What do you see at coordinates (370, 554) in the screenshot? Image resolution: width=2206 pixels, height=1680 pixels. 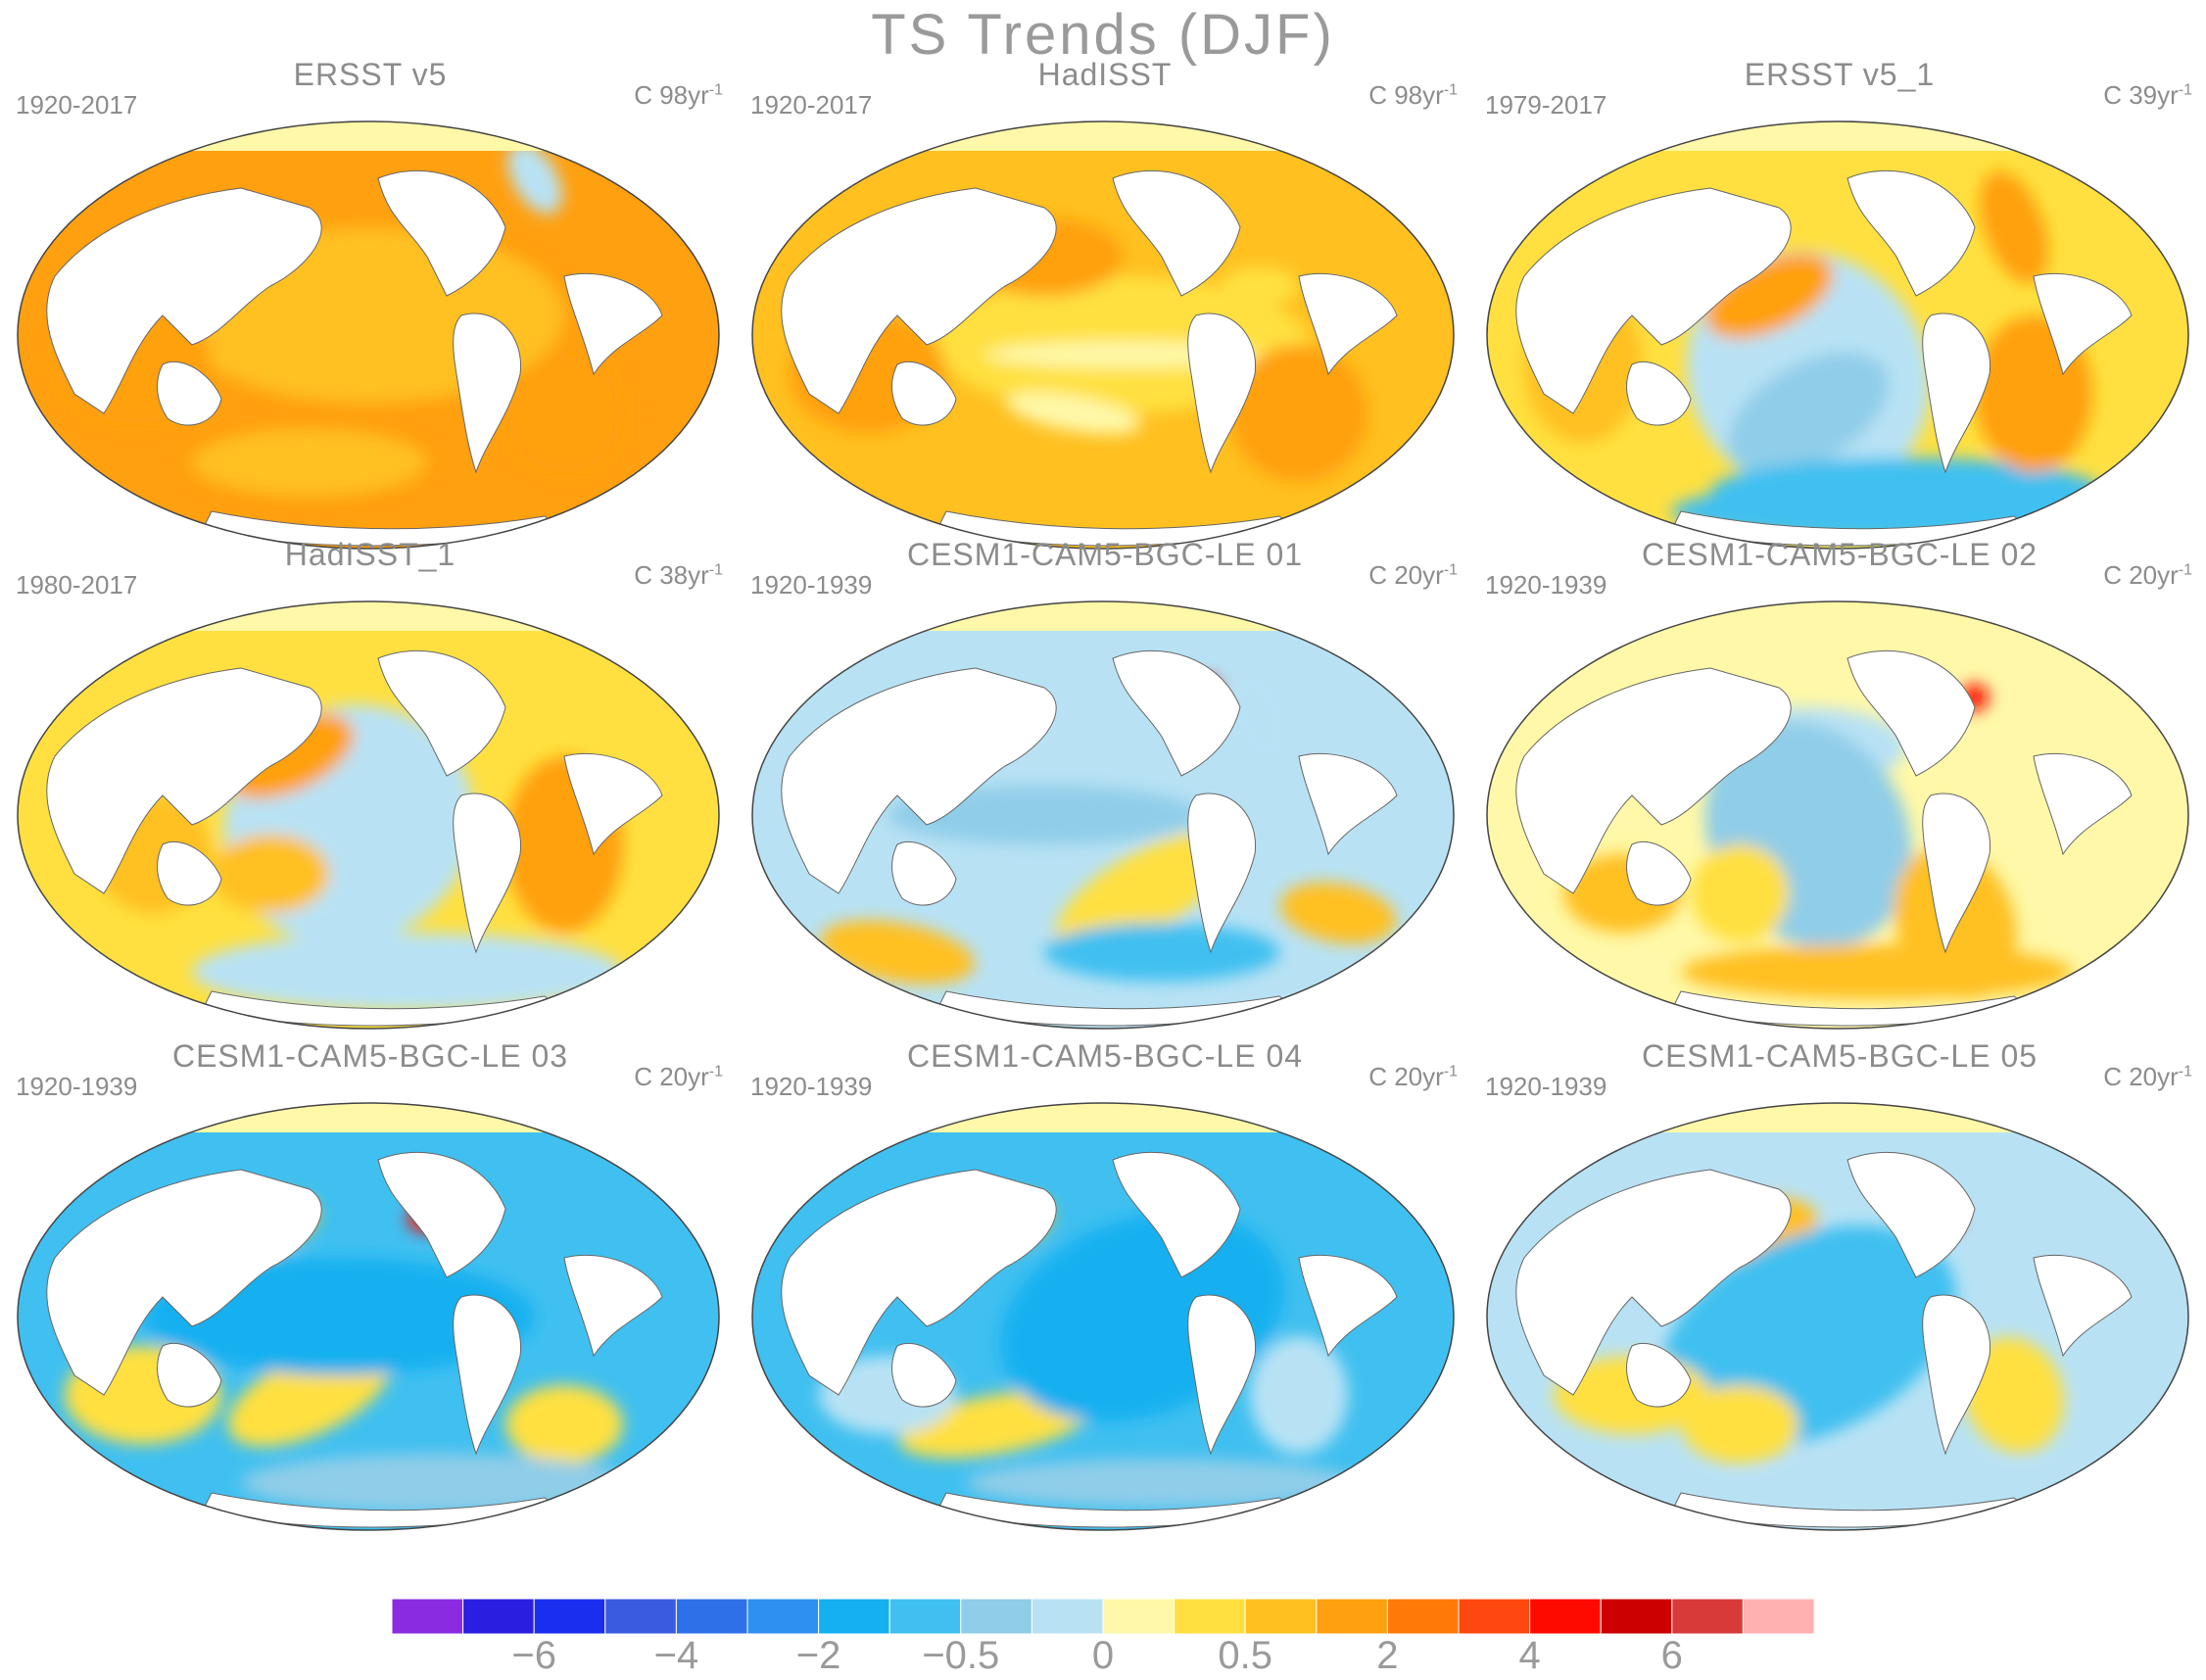 I see `panel-title: HadISST_1` at bounding box center [370, 554].